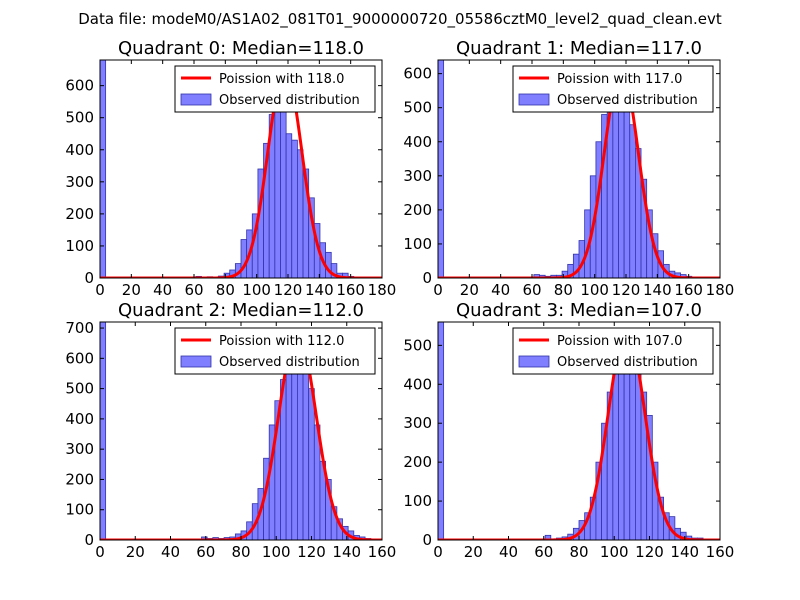  I want to click on panel-title: Quadrant 0: Median=118.0, so click(241, 48).